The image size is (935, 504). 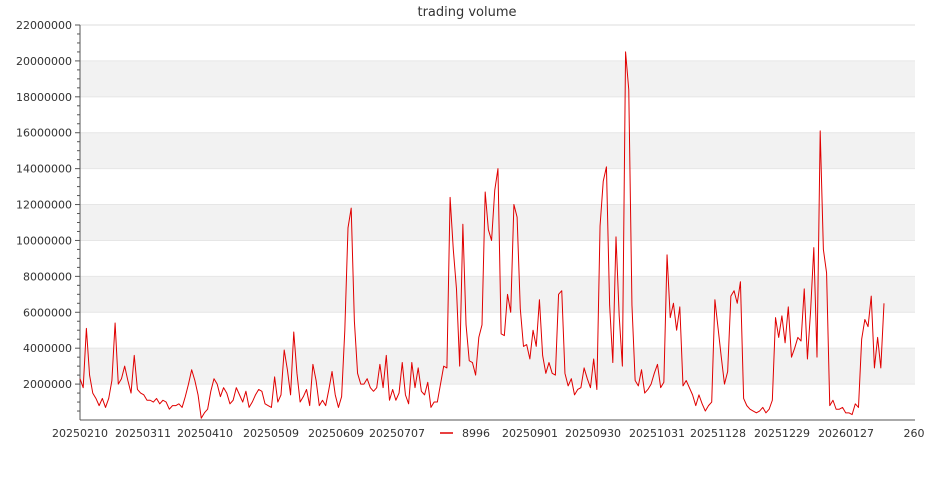 What do you see at coordinates (44, 169) in the screenshot?
I see `y-axis-tick-label: 14000000` at bounding box center [44, 169].